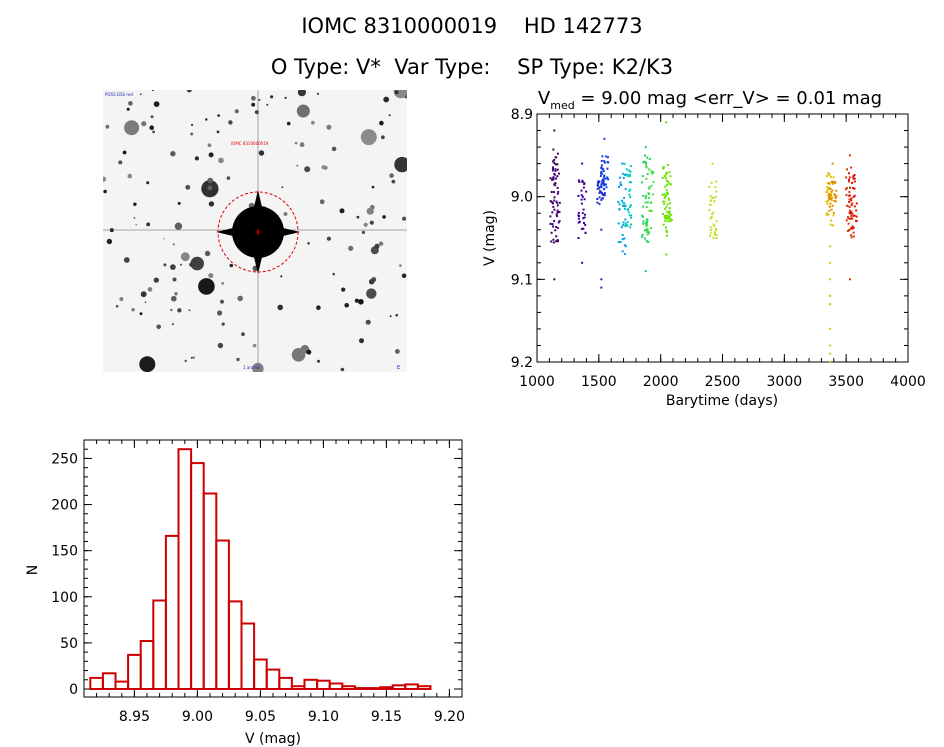 This screenshot has height=747, width=944. I want to click on light-curve-xtick-label: 2500, so click(723, 382).